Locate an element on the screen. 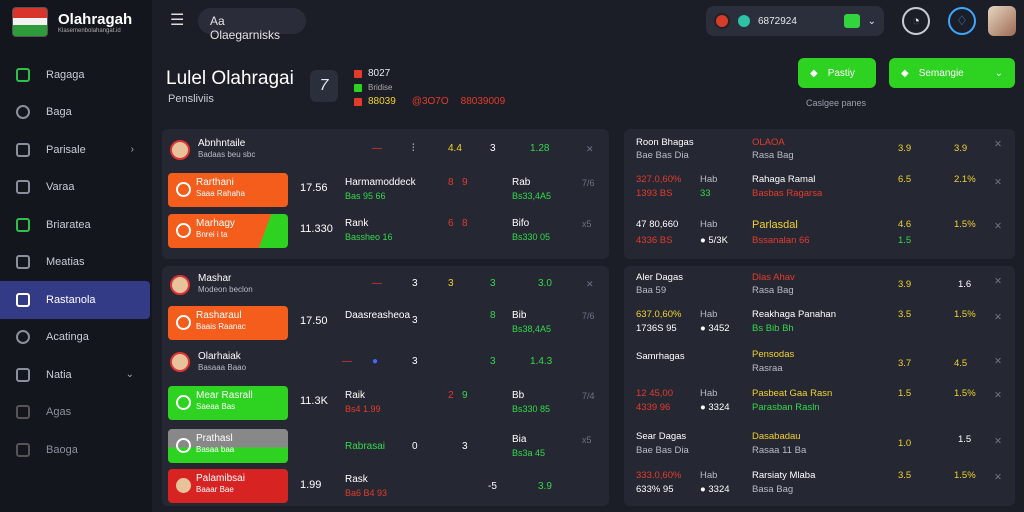 This screenshot has width=1024, height=512. team-pill: Marhagy Bnrei i ta is located at coordinates (228, 231).